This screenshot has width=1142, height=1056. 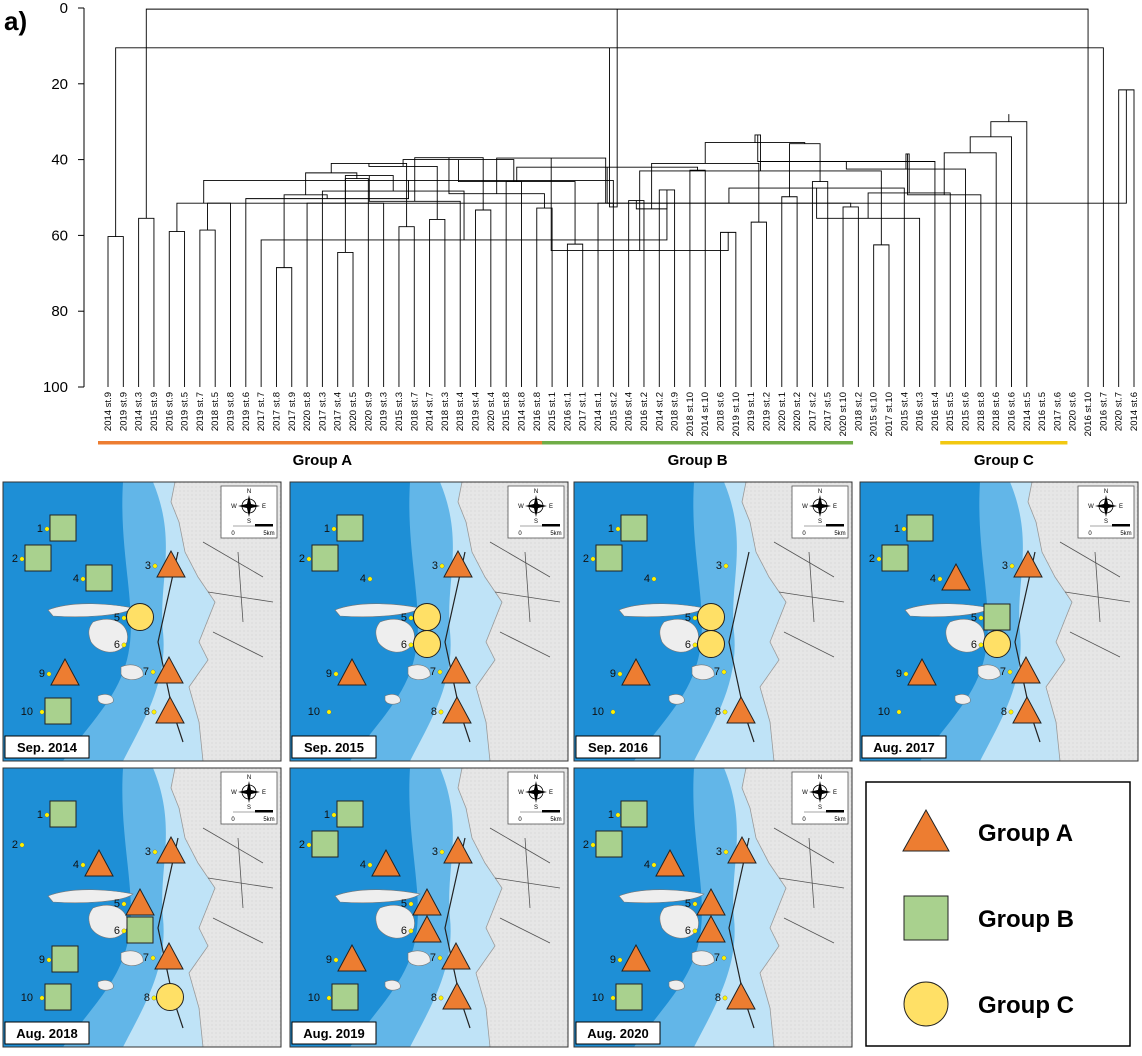 What do you see at coordinates (974, 645) in the screenshot?
I see `station-label: 6` at bounding box center [974, 645].